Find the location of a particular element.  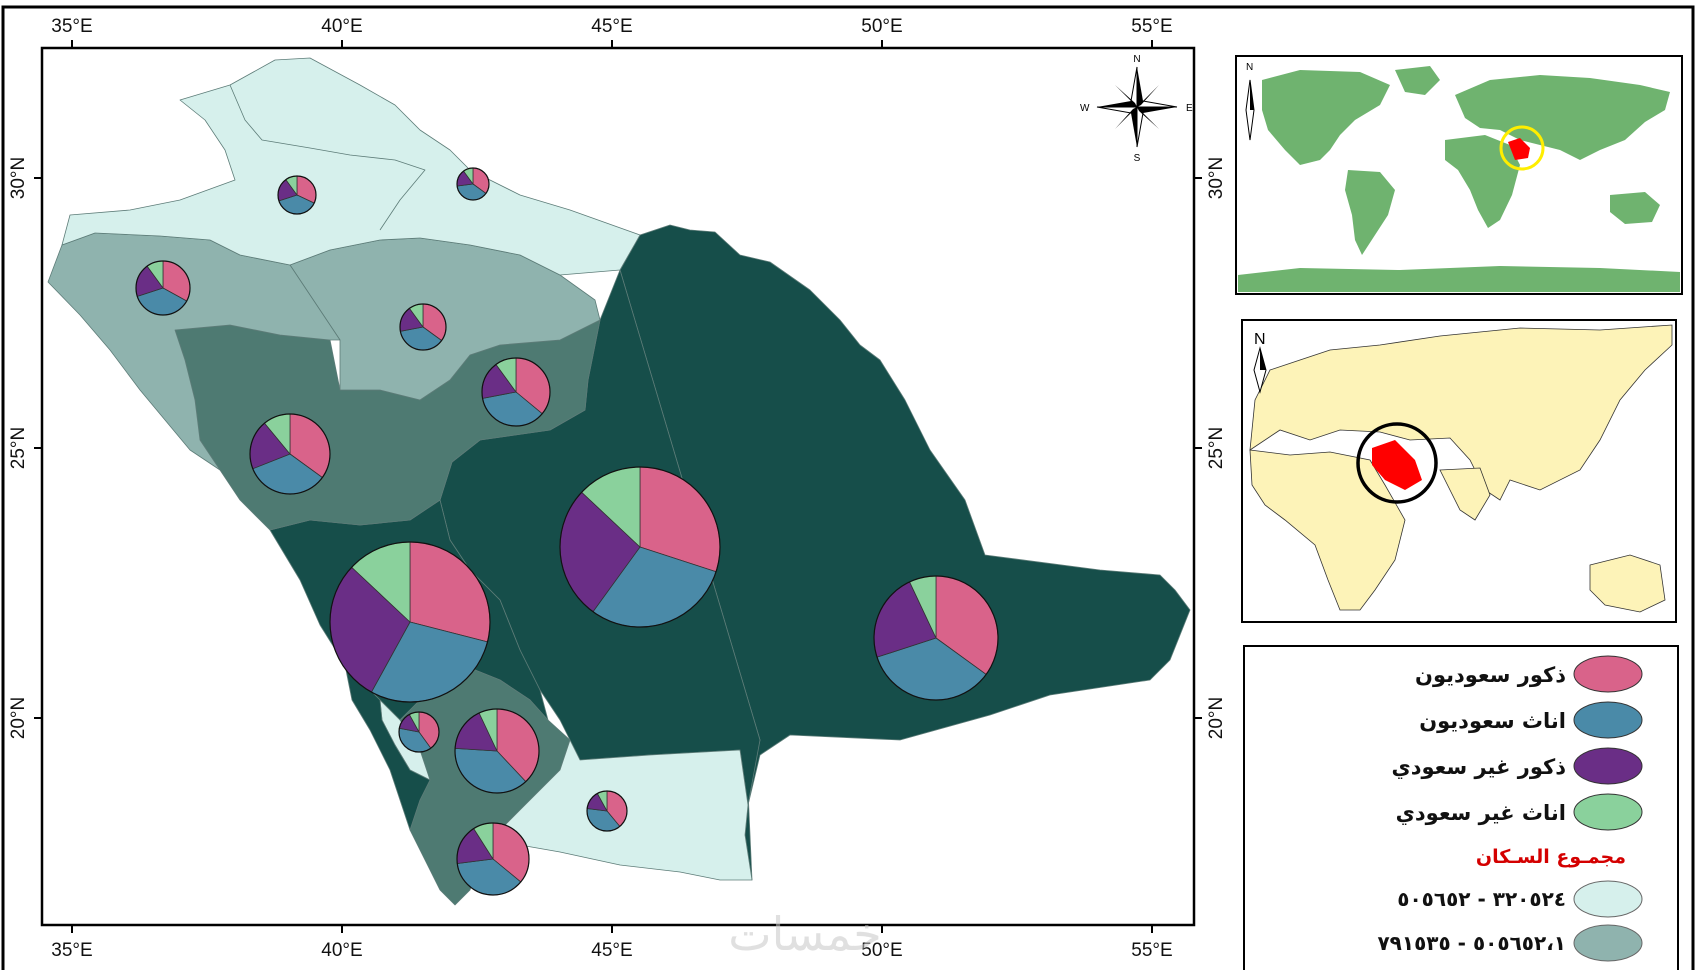

region-north is located at coordinates (351, 166).